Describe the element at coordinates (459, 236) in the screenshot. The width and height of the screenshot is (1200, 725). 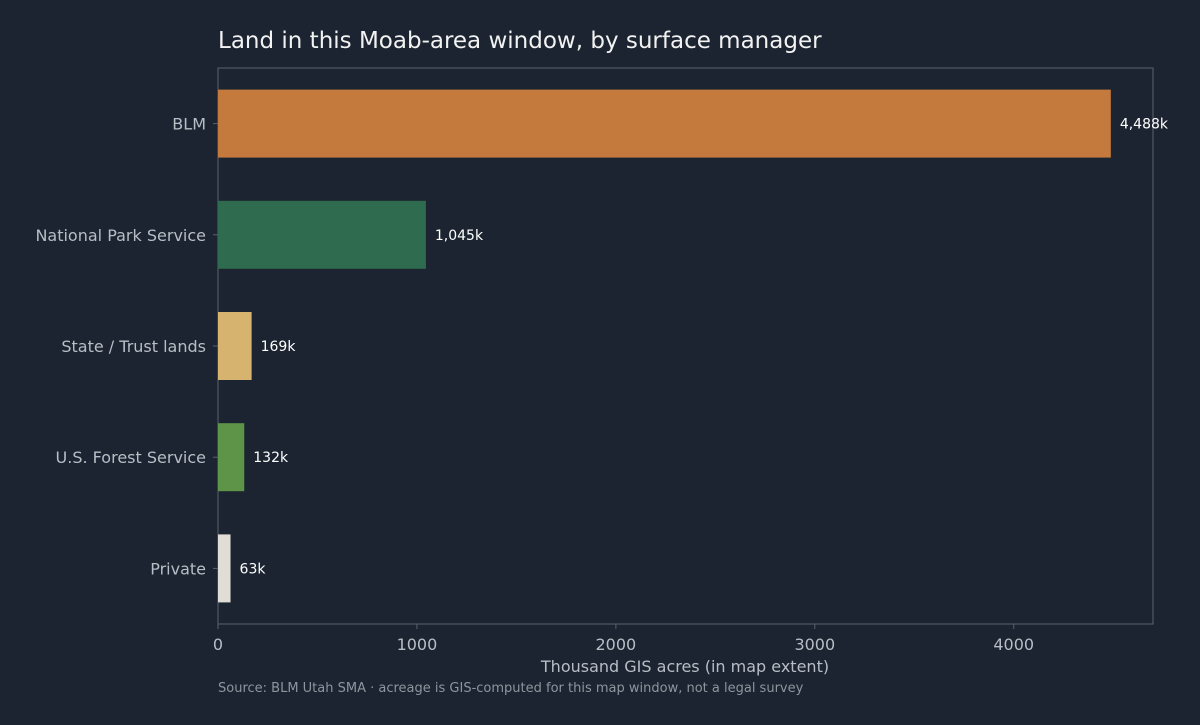
I see `bar-value-label: 1,045k` at that location.